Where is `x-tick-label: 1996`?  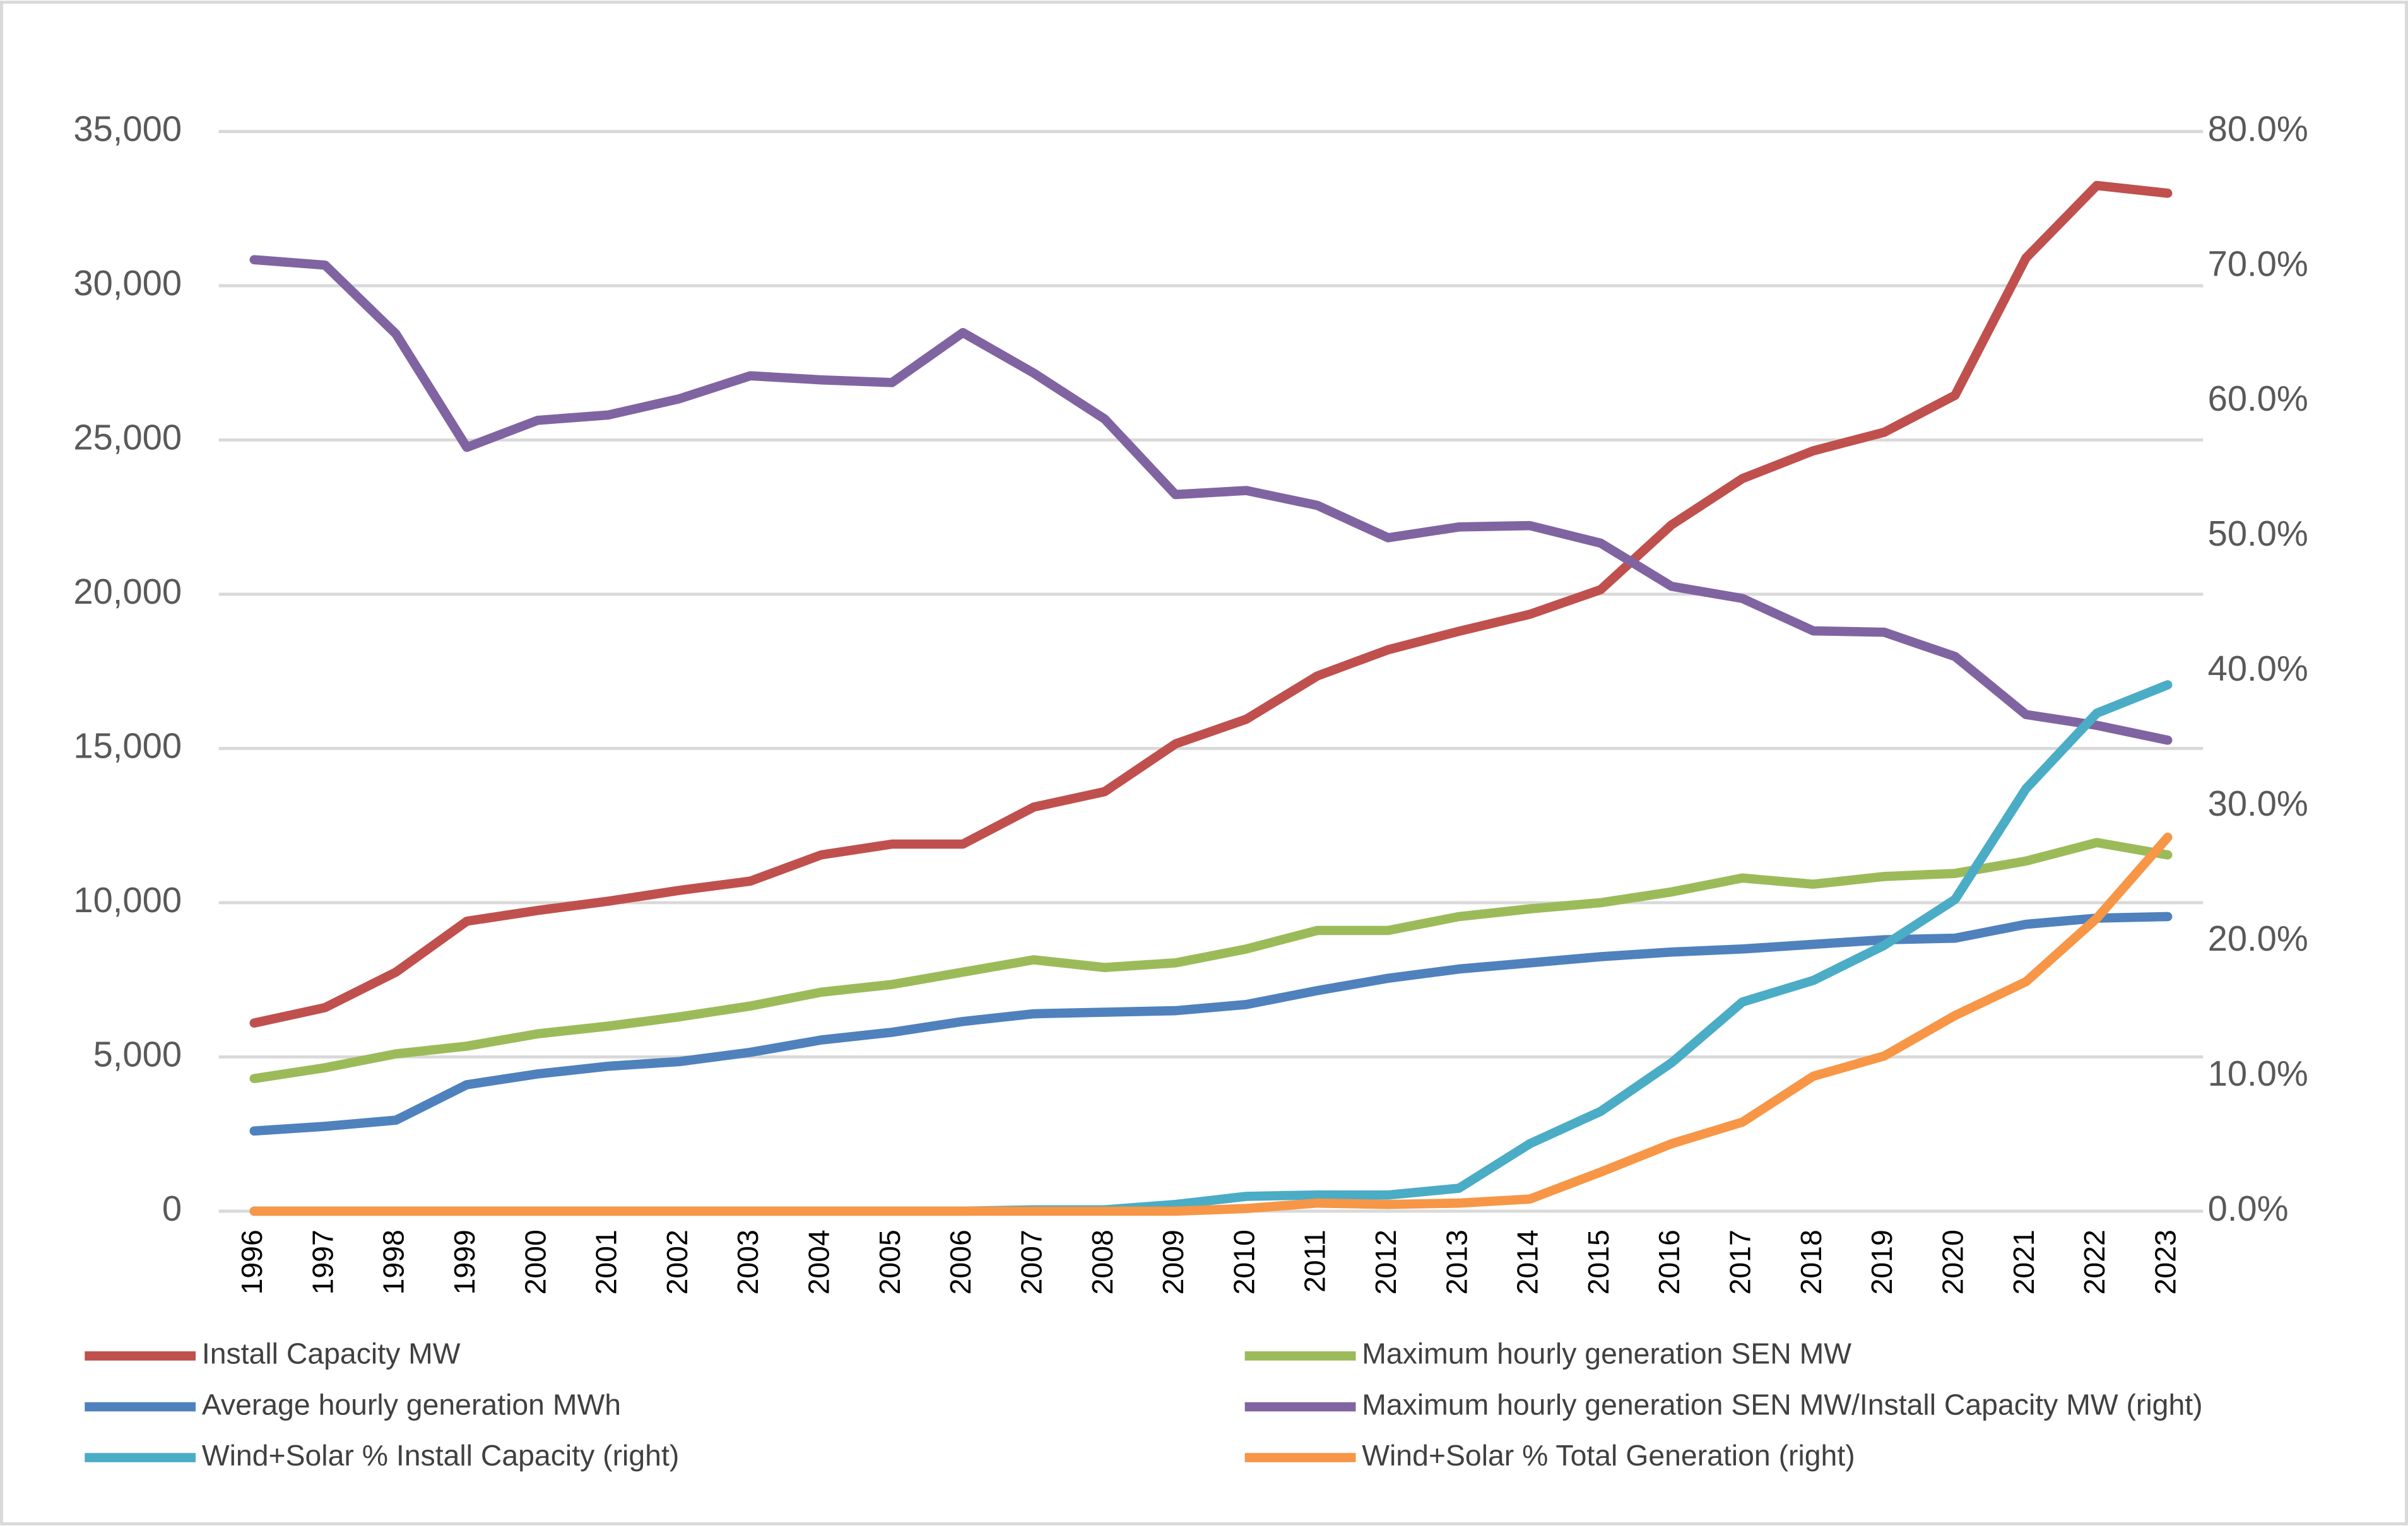 x-tick-label: 1996 is located at coordinates (251, 1262).